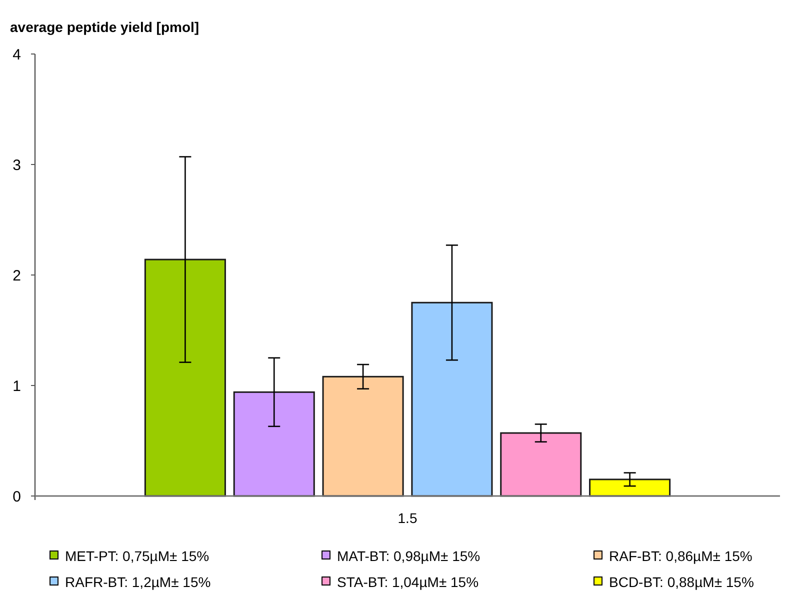 This screenshot has height=591, width=790. I want to click on y-tick-label: 2, so click(16, 275).